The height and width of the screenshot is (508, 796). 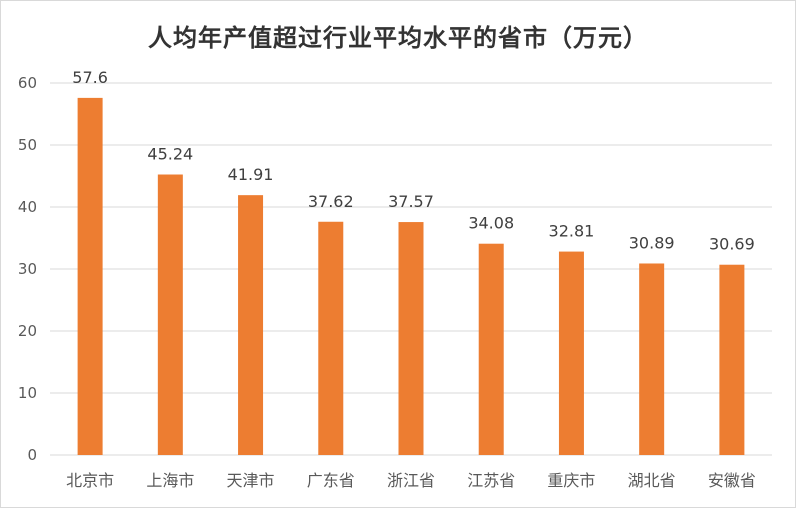 I want to click on x-tick-label: 北京市, so click(x=90, y=480).